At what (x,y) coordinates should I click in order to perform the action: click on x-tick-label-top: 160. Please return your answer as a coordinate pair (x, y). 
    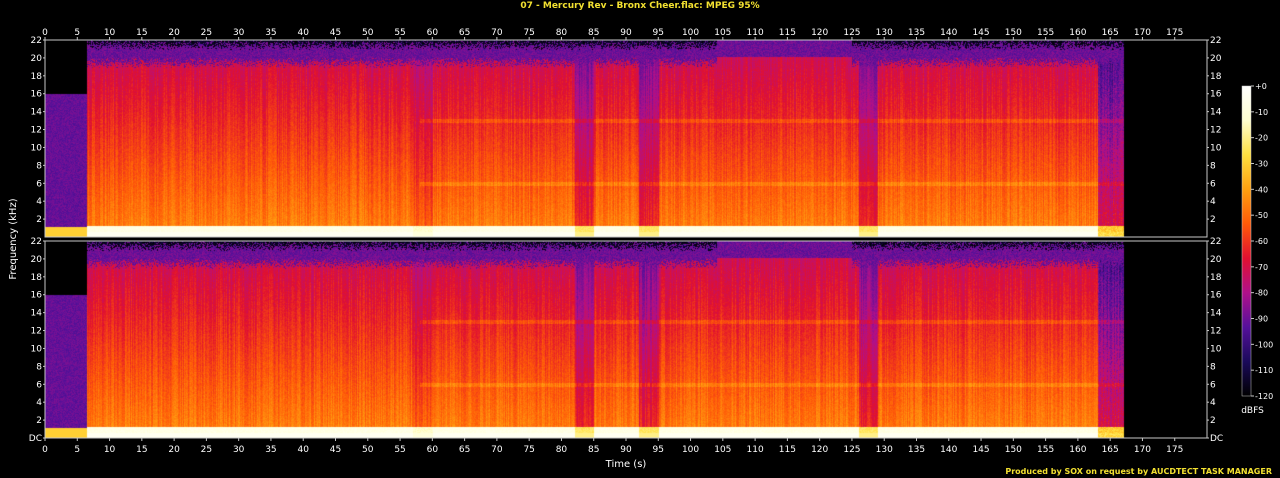
    Looking at the image, I should click on (1077, 33).